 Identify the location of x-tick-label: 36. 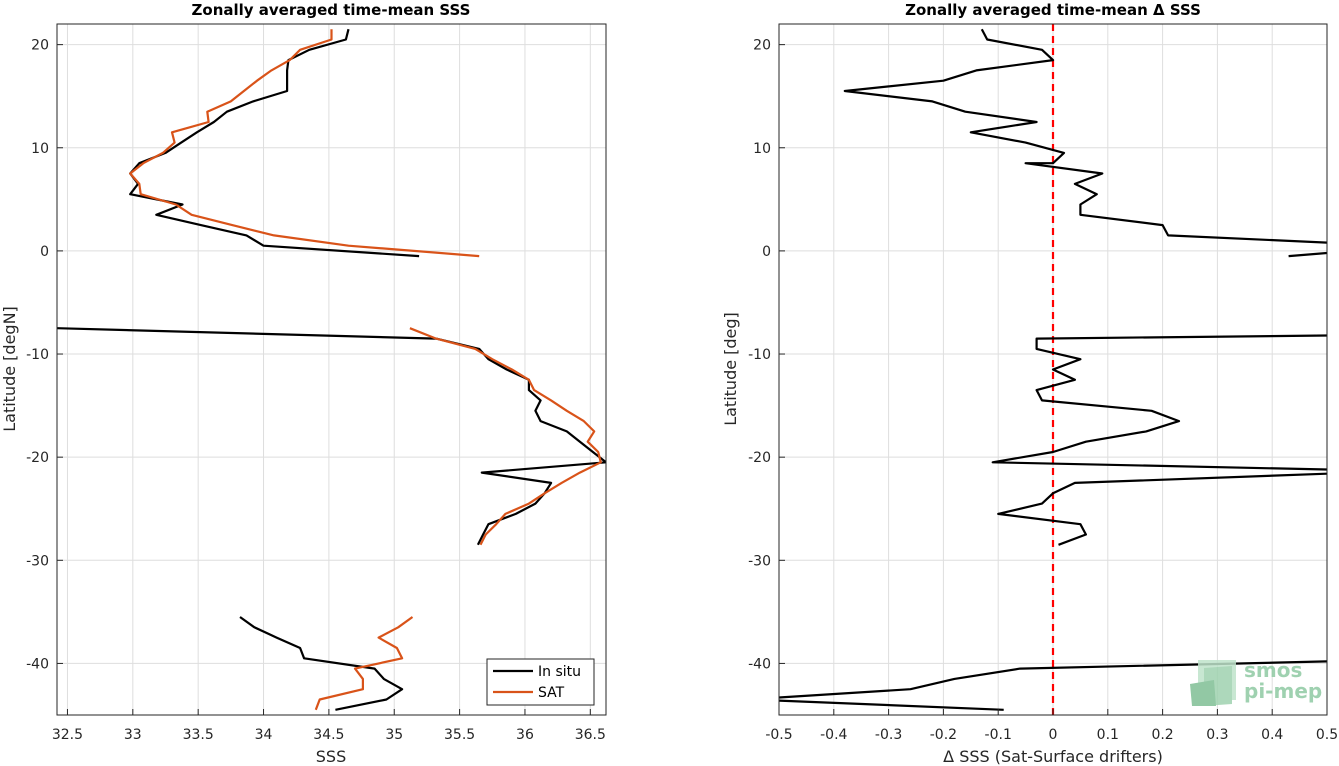
(525, 735).